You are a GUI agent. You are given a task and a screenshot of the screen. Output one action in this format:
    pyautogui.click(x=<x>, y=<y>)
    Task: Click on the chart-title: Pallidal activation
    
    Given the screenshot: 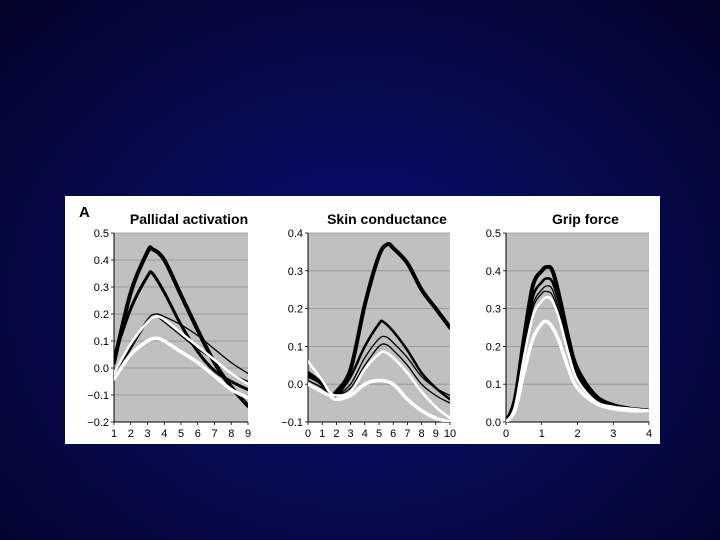 What is the action you would take?
    pyautogui.click(x=189, y=219)
    